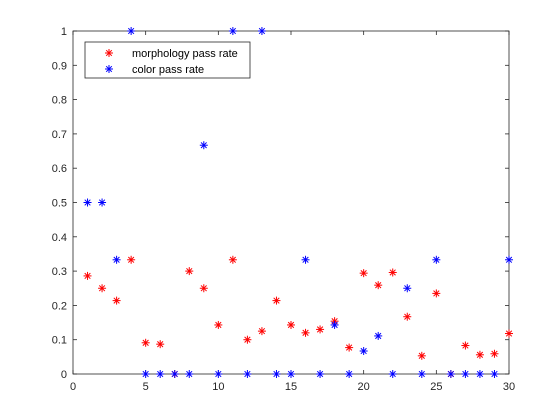 The image size is (560, 420). Describe the element at coordinates (509, 387) in the screenshot. I see `x-tick-label: 30` at that location.